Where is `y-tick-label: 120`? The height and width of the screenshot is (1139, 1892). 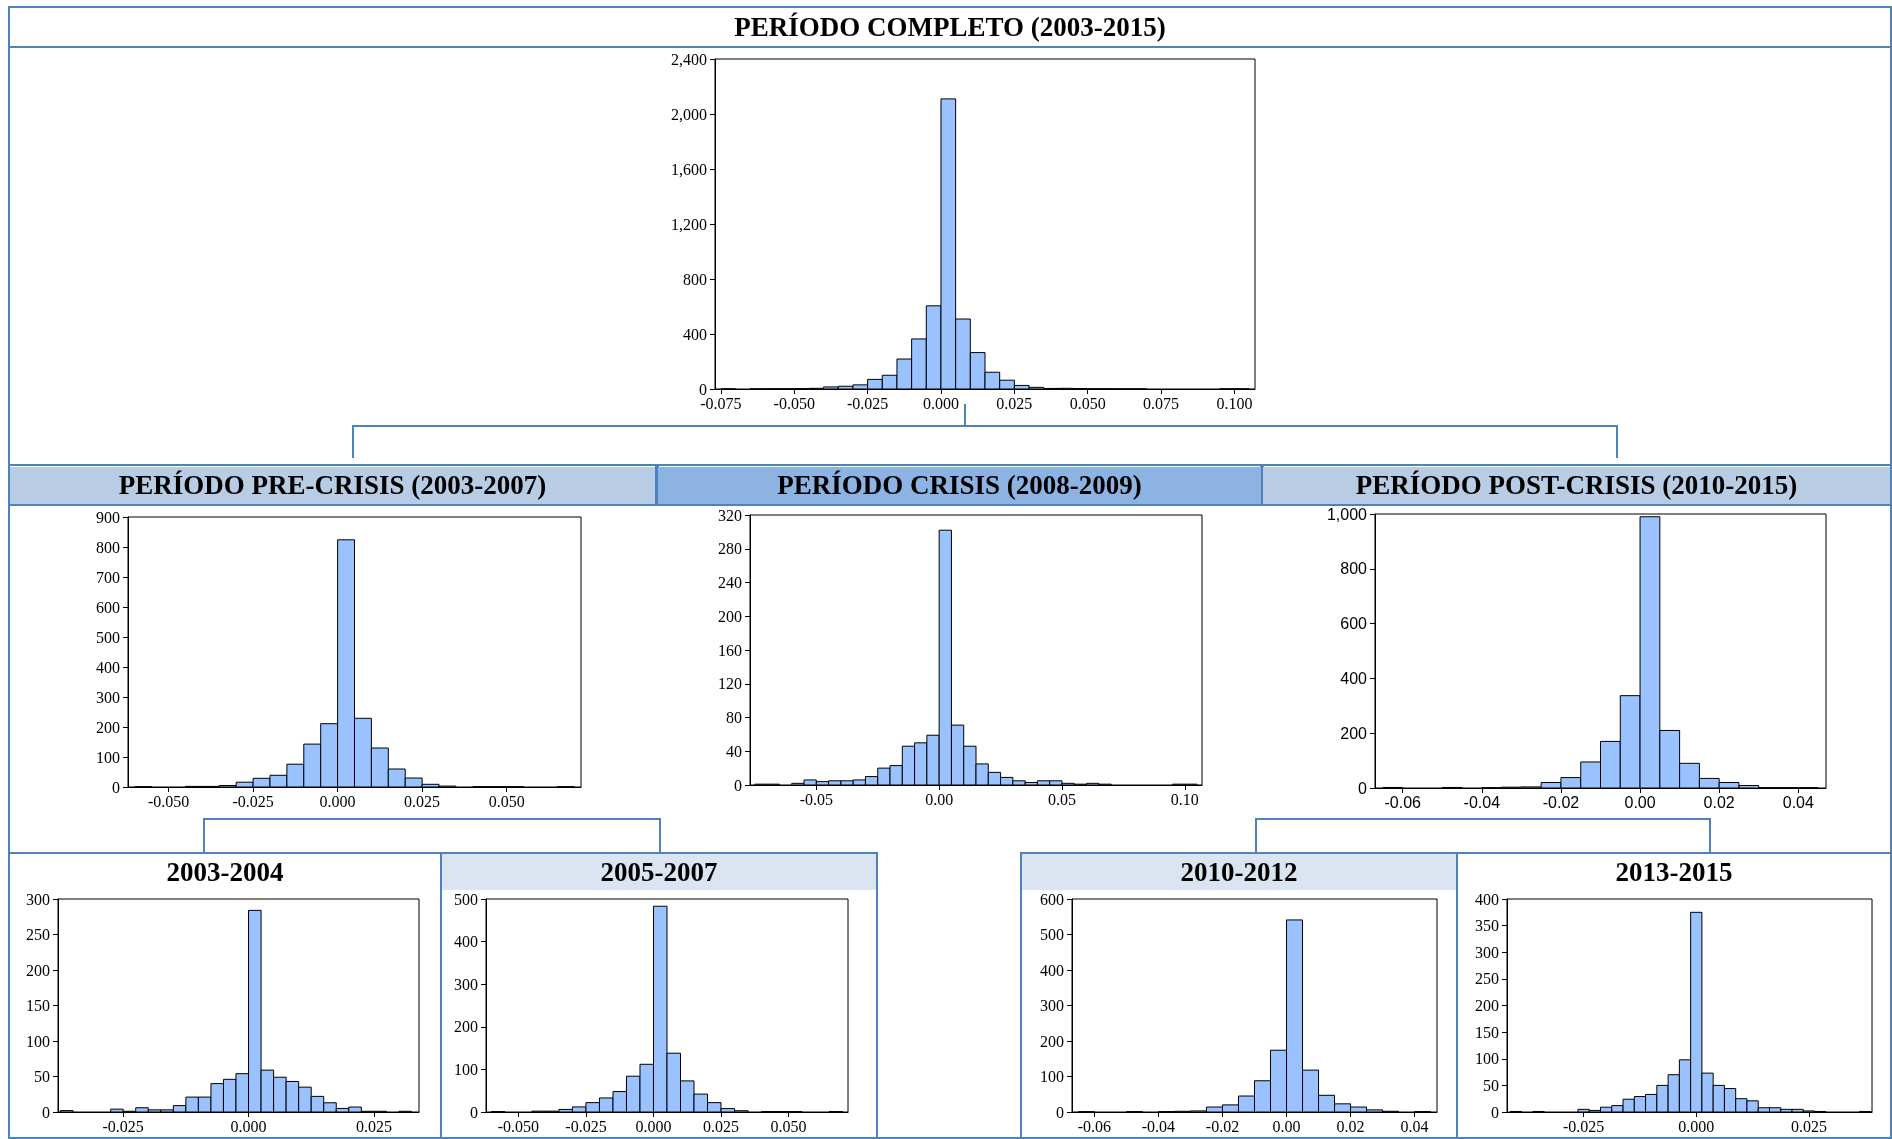 y-tick-label: 120 is located at coordinates (730, 684).